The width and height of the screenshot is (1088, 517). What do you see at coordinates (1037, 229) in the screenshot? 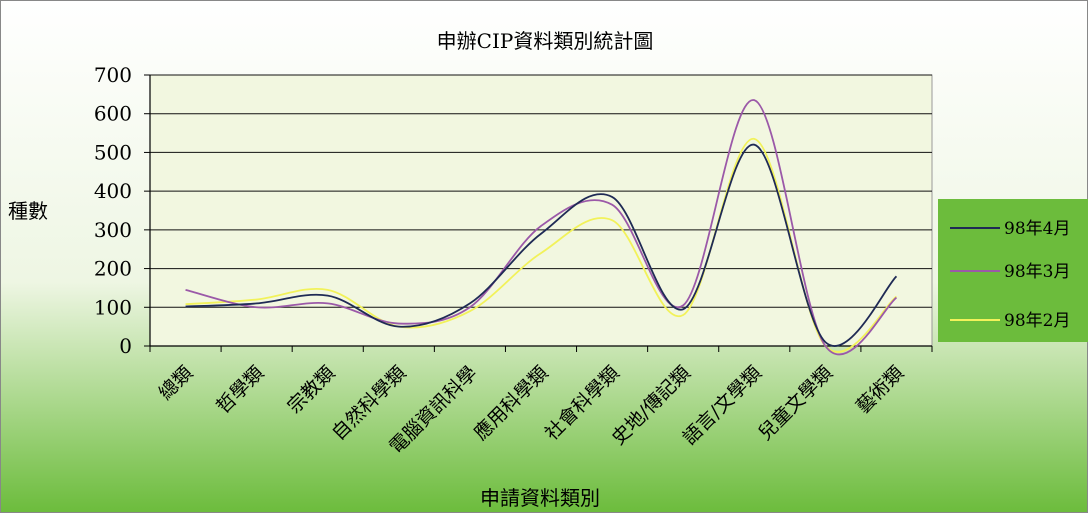
I see `legend-item: 98年4月` at bounding box center [1037, 229].